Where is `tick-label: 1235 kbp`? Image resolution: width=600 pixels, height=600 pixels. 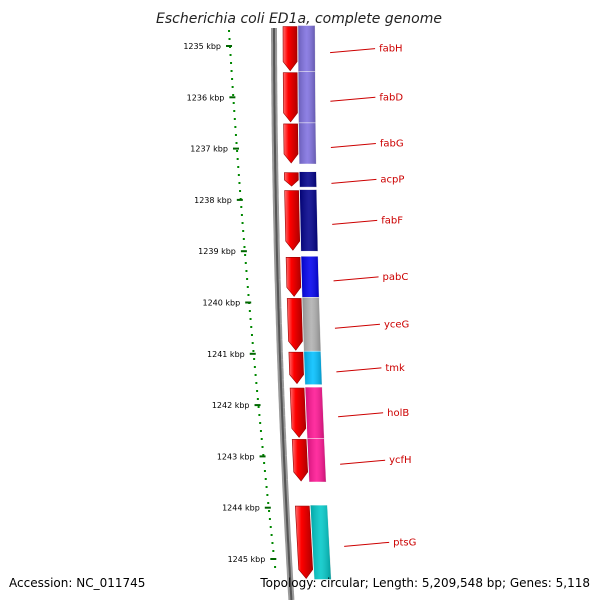 tick-label: 1235 kbp is located at coordinates (202, 46).